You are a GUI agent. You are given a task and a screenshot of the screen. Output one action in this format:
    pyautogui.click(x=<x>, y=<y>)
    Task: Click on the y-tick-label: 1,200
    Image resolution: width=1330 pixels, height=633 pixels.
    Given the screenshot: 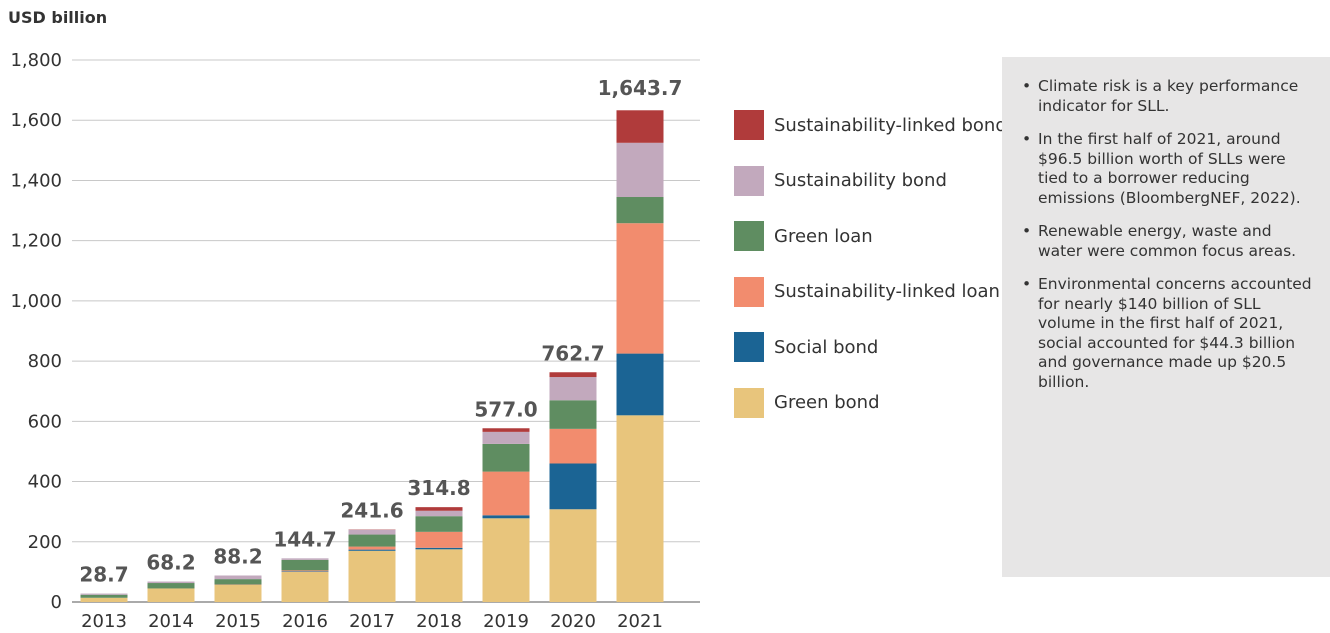 What is the action you would take?
    pyautogui.click(x=36, y=241)
    